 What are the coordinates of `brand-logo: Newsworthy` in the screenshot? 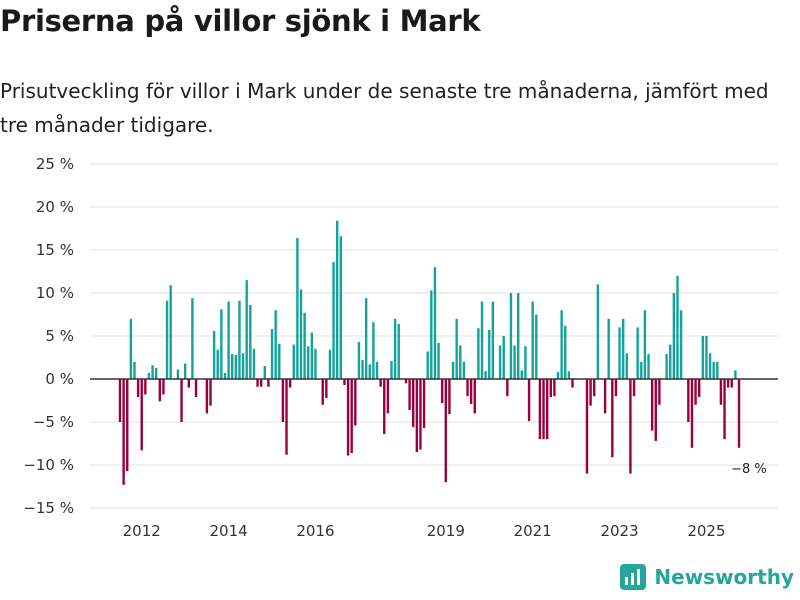 It's located at (707, 577).